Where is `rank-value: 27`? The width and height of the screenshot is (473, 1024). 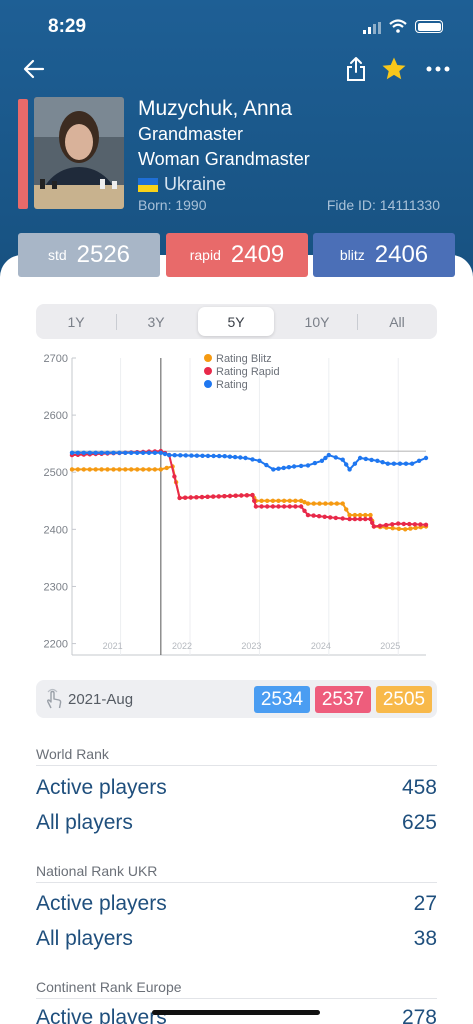
rank-value: 27 is located at coordinates (425, 903).